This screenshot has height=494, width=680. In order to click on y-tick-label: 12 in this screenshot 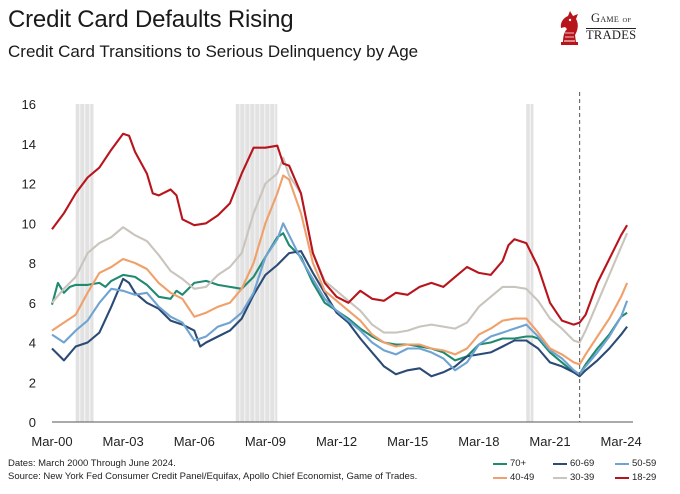, I will do `click(29, 184)`.